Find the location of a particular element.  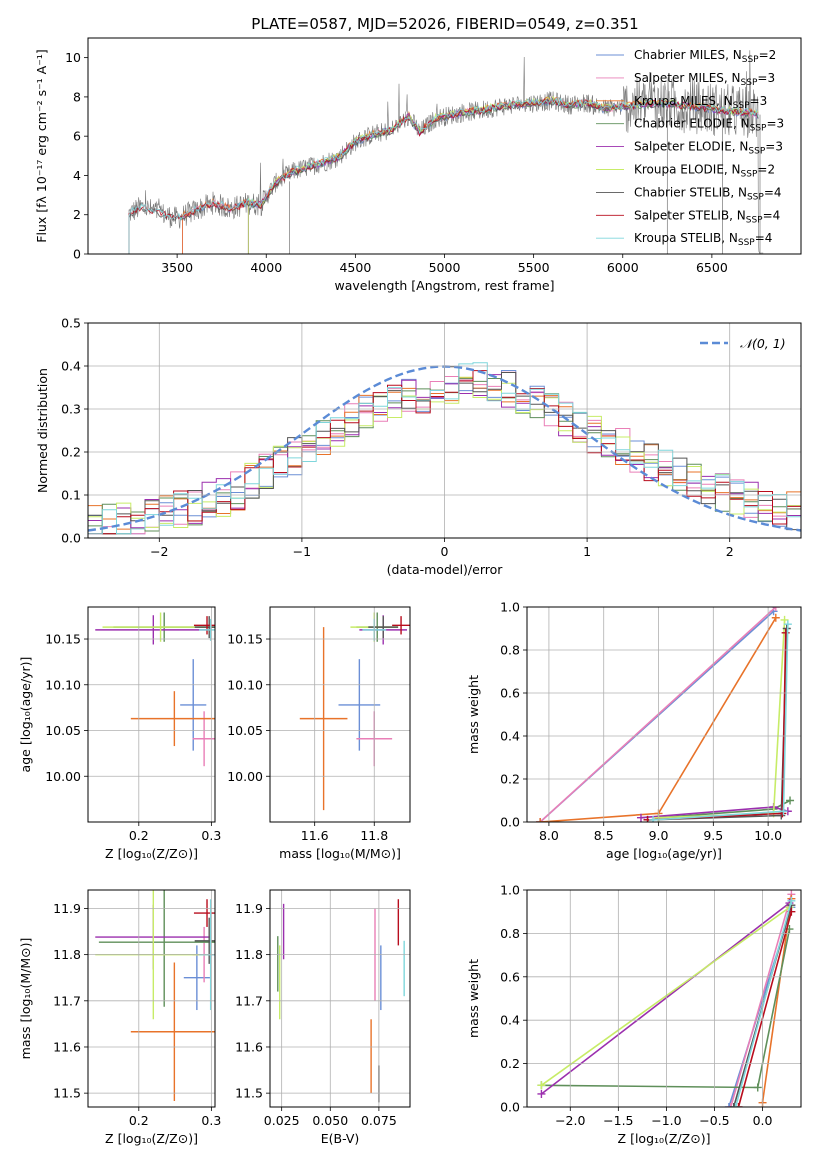

model-spectrum-line is located at coordinates (443, 175).